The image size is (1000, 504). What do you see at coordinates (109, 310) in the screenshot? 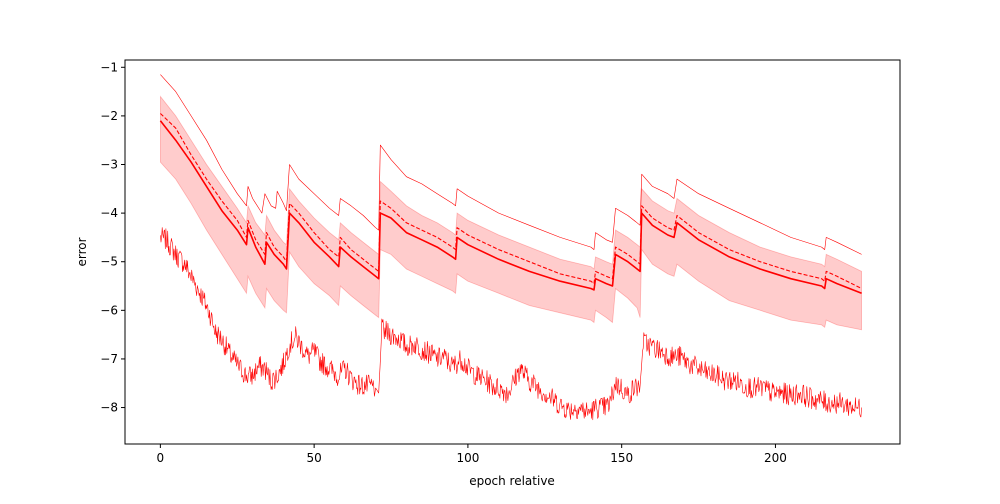
I see `y-tick-label: −6` at bounding box center [109, 310].